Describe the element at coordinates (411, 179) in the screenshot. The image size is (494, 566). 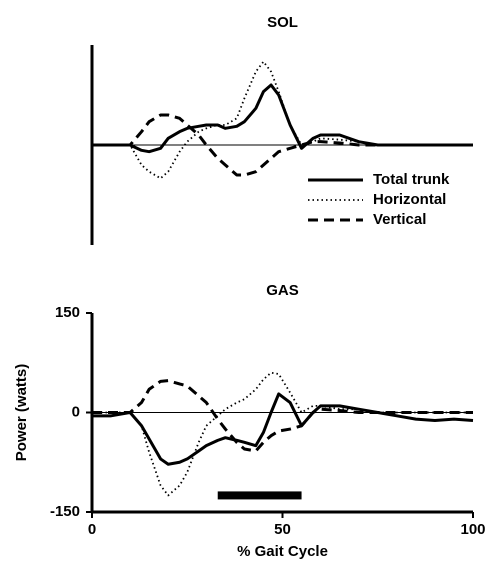
I see `legend-label: Total trunk` at that location.